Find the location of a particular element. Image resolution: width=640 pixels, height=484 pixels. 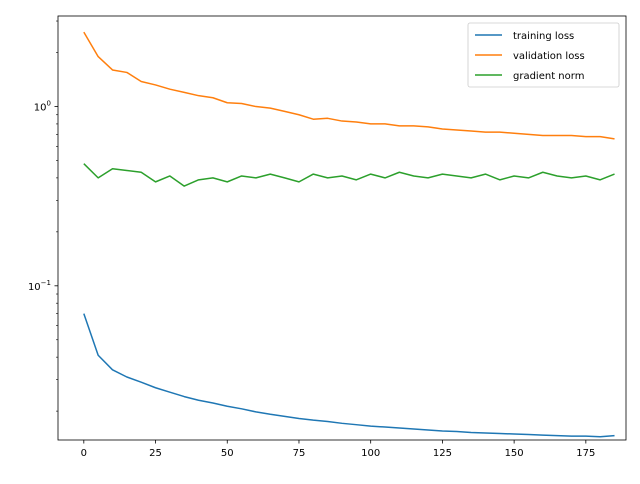

y-axis: 10⁻¹ 10⁰ is located at coordinates (43, 216).